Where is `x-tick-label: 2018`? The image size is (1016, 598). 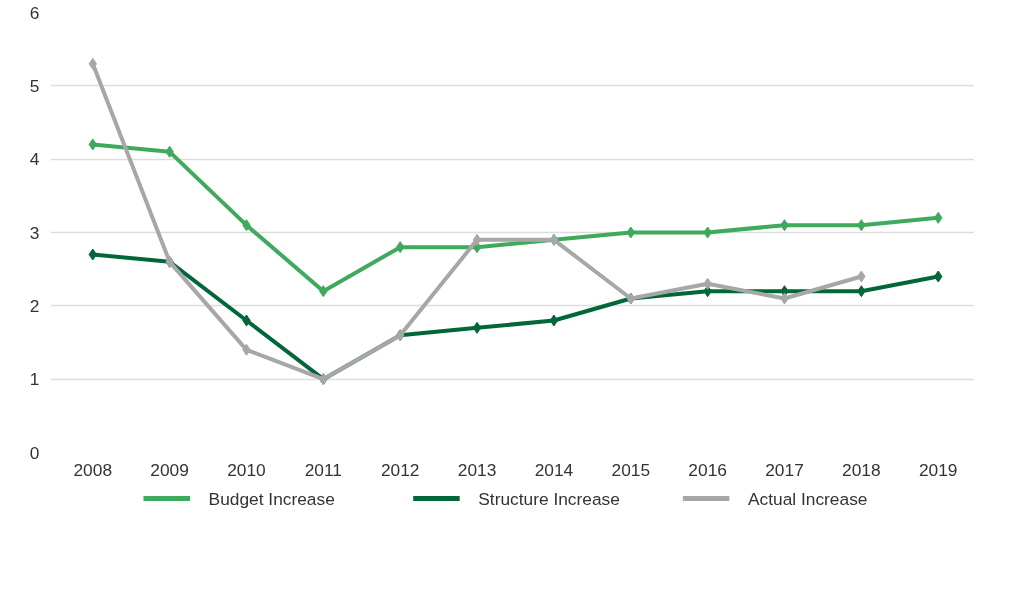
x-tick-label: 2018 is located at coordinates (861, 469).